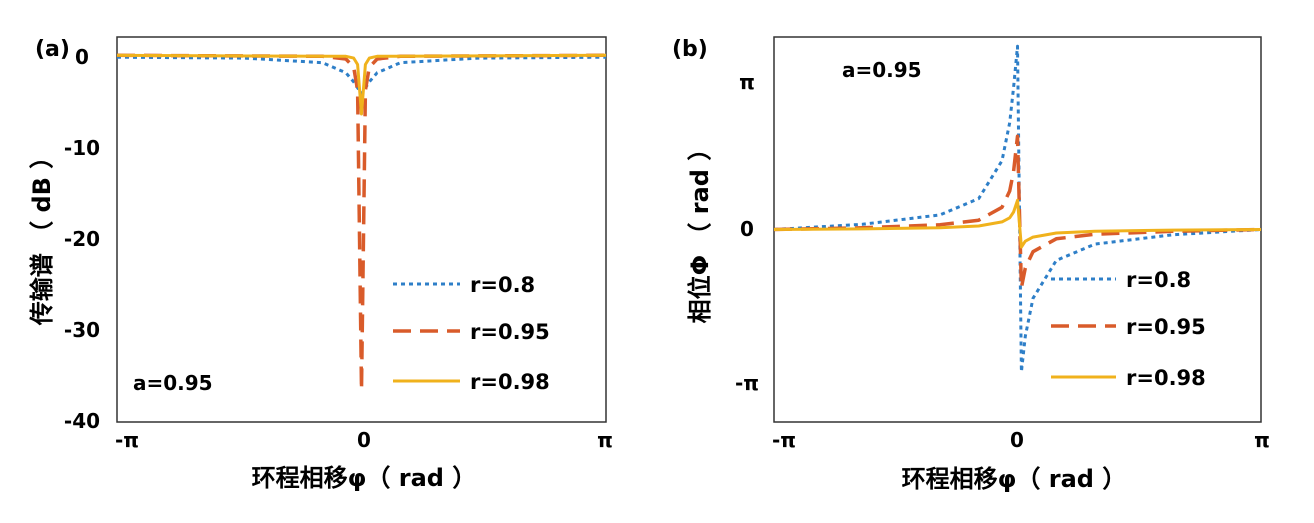 This screenshot has height=523, width=1314. What do you see at coordinates (1017, 440) in the screenshot?
I see `panel-b-xtick-1: 0` at bounding box center [1017, 440].